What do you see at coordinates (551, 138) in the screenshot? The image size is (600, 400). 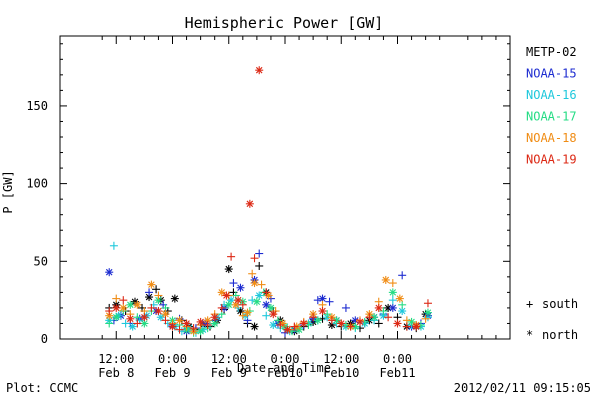 I see `legend-entry-noaa-18: NOAA-18` at bounding box center [551, 138].